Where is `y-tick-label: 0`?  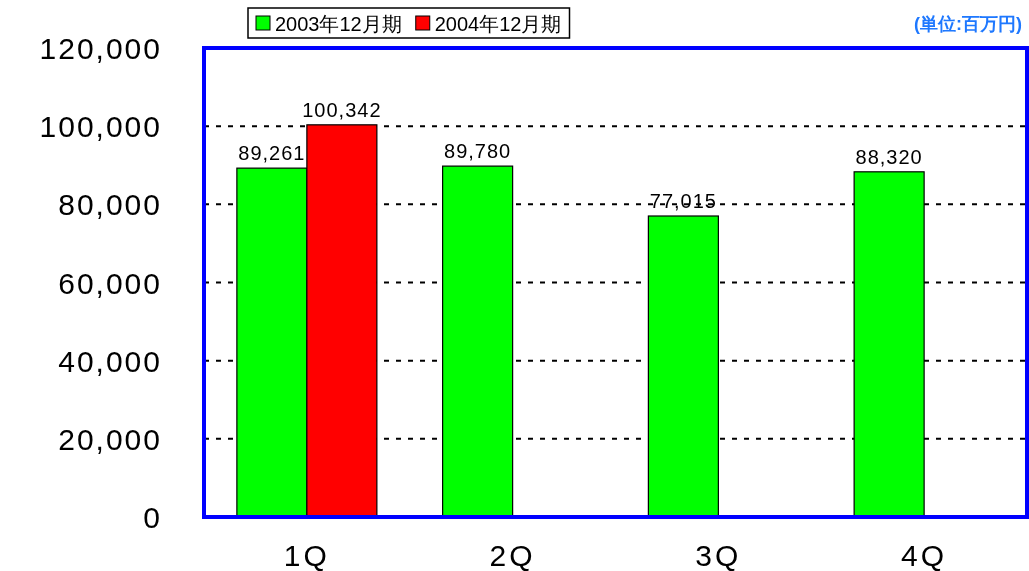
y-tick-label: 0 is located at coordinates (152, 517).